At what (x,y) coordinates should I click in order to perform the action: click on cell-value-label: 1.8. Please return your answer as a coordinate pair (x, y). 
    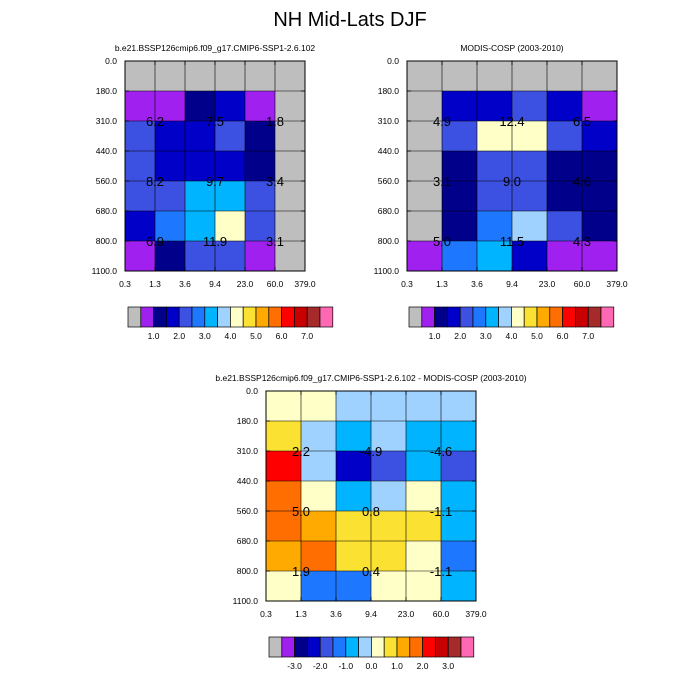
    Looking at the image, I should click on (275, 121).